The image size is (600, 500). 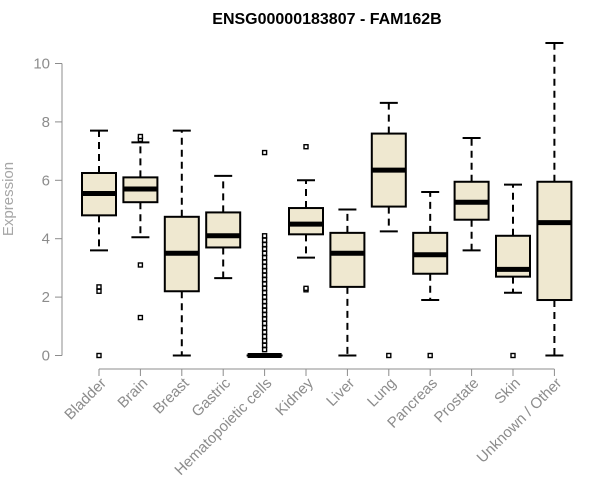 I want to click on x-tick-label: Bladder, so click(x=85, y=399).